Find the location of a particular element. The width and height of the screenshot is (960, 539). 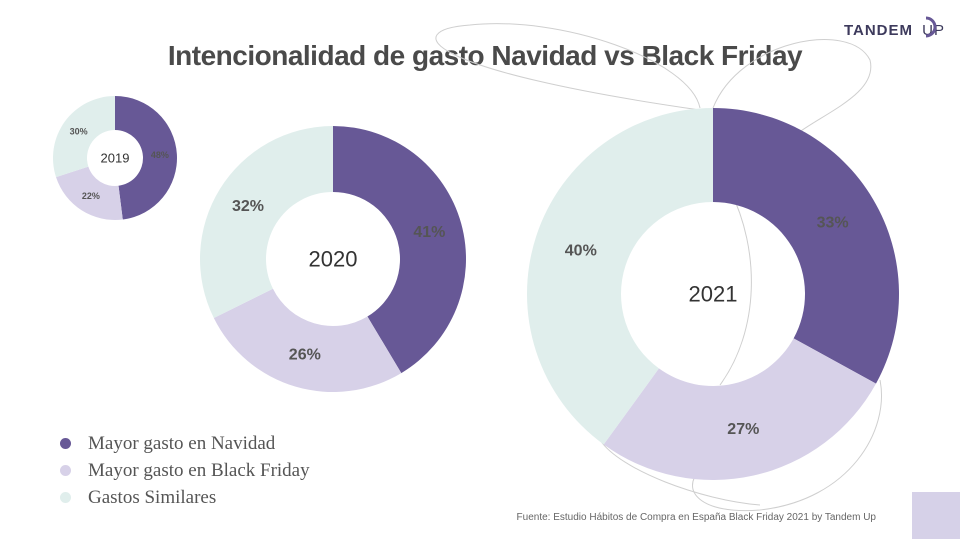

legend-label: Gastos Similares is located at coordinates (152, 497).